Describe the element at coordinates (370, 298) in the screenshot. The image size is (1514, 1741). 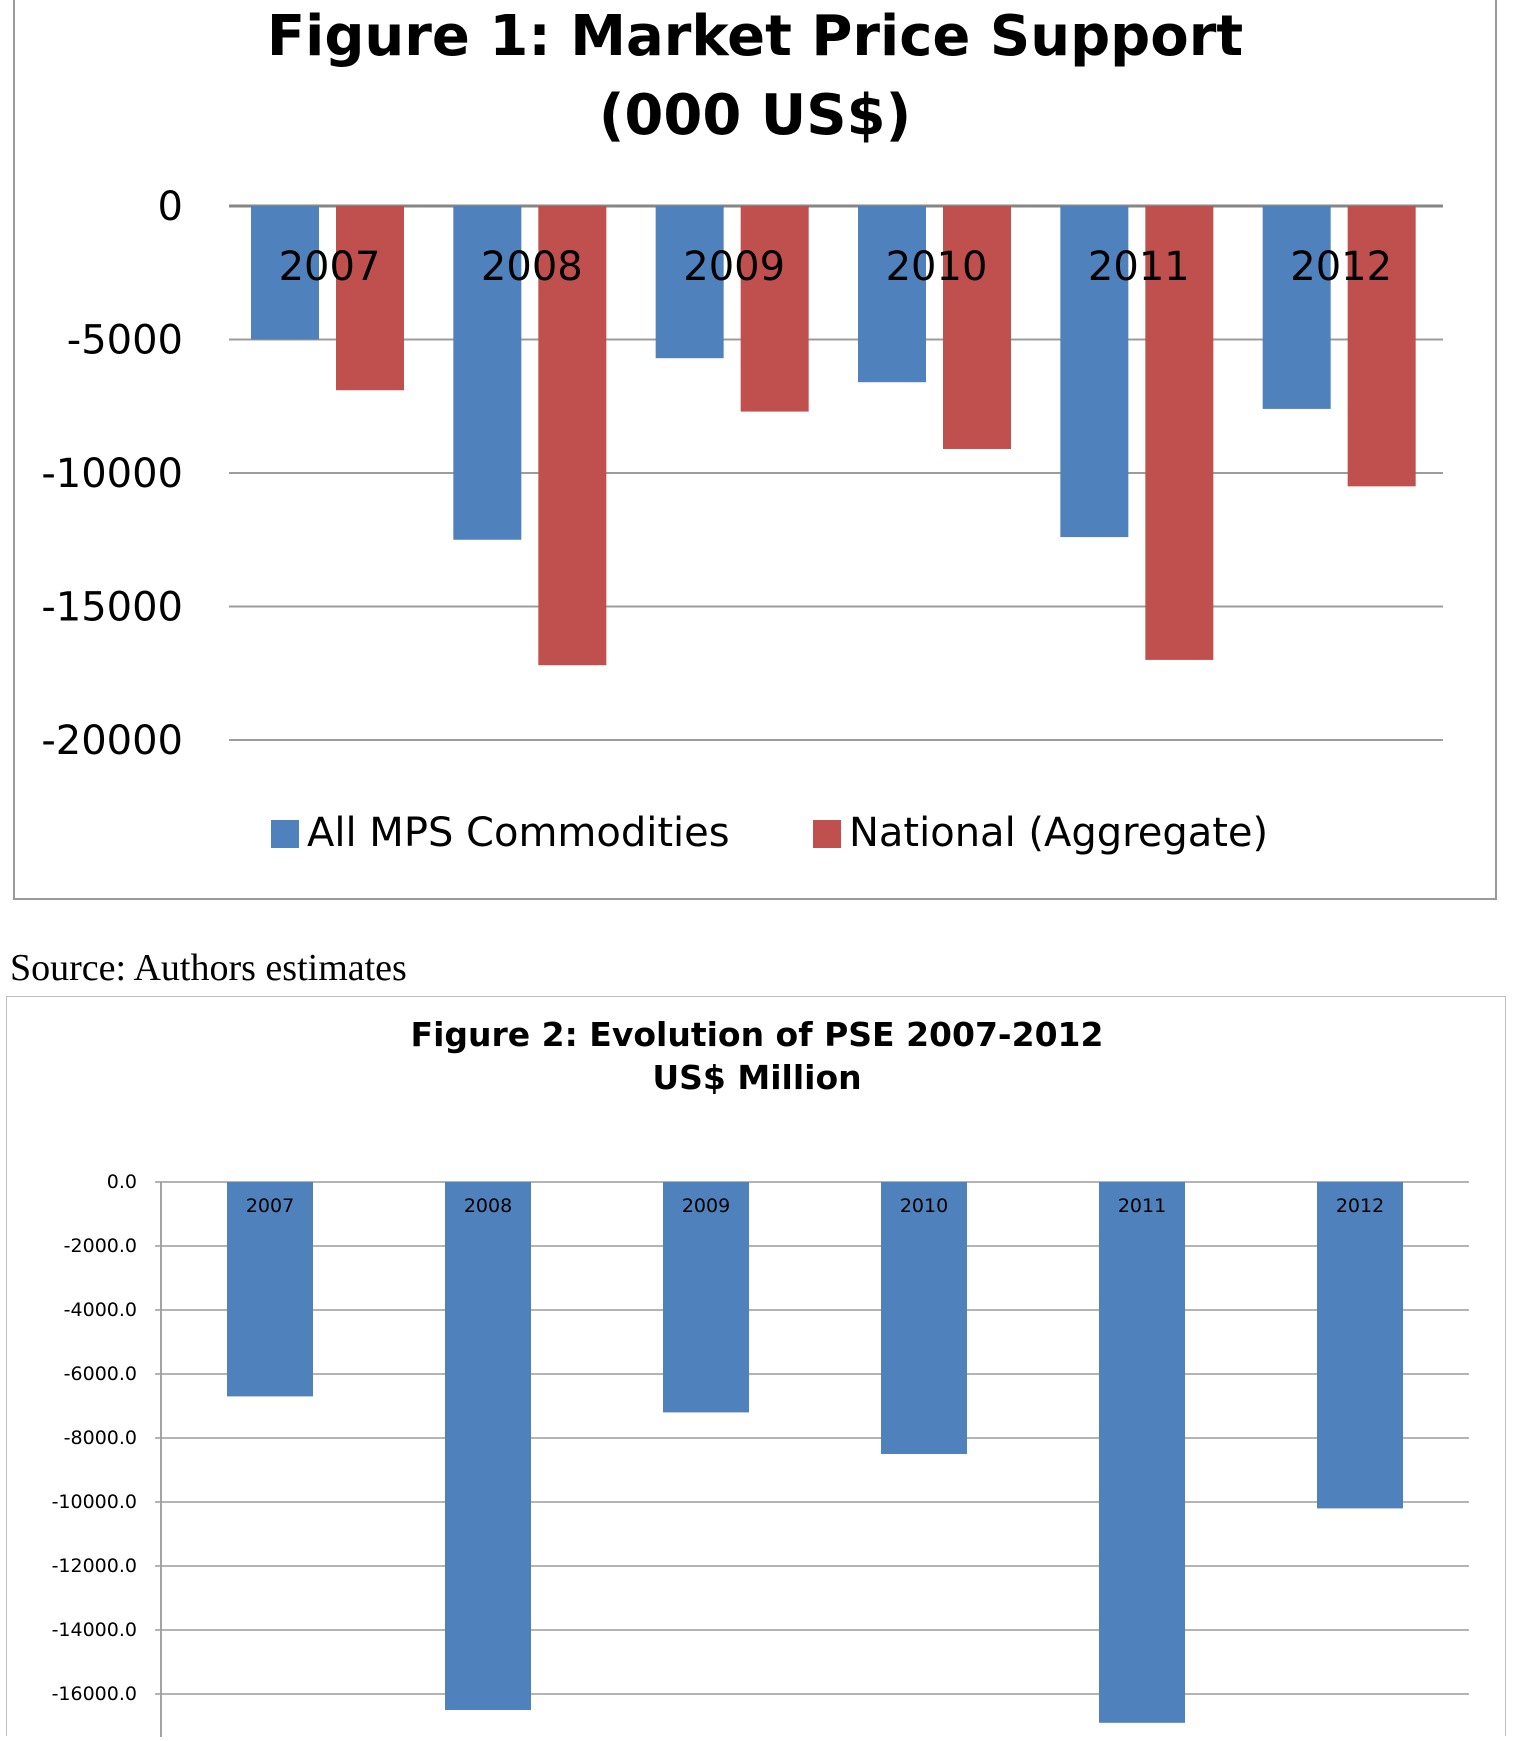
I see `bar-national-aggregate-2007` at that location.